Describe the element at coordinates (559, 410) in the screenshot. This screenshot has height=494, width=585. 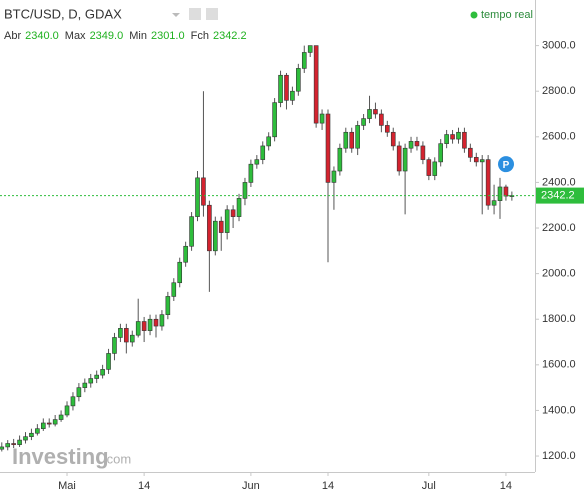
I see `y-tick-label: 1400.0` at that location.